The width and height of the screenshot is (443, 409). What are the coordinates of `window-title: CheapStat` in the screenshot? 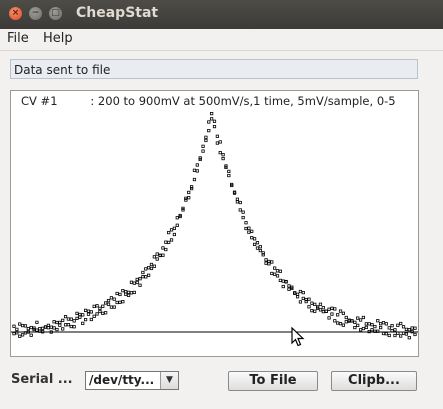 It's located at (117, 13).